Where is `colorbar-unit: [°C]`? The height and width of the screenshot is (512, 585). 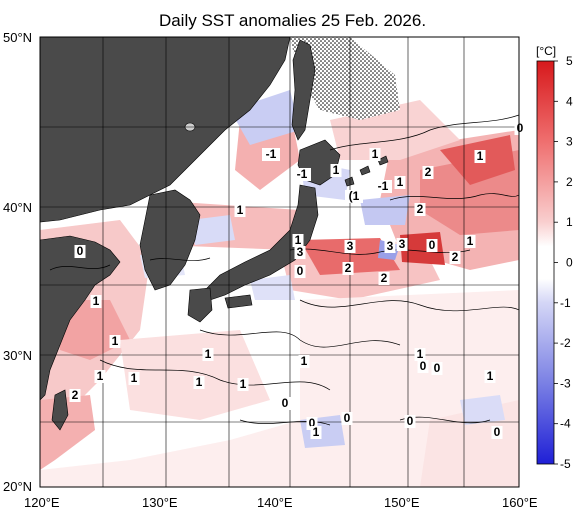 colorbar-unit: [°C] is located at coordinates (546, 51).